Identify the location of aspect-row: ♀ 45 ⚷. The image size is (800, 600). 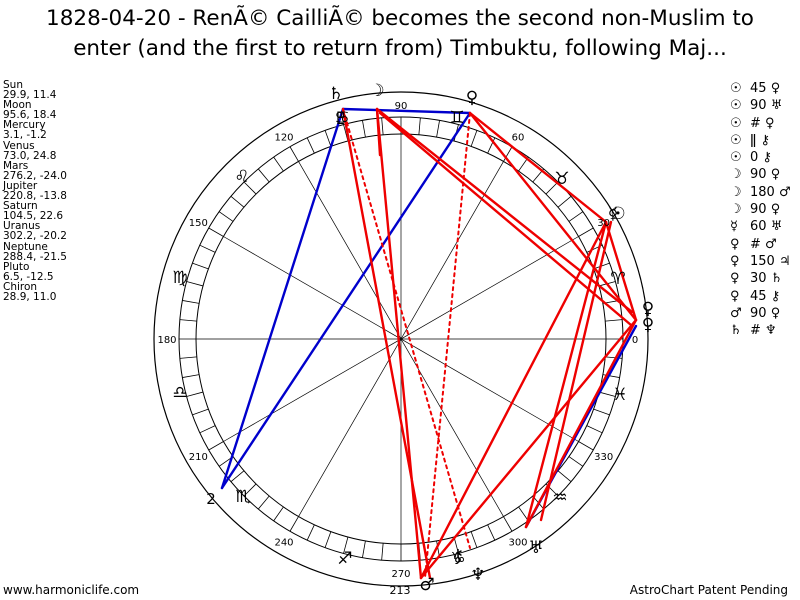
(760, 296).